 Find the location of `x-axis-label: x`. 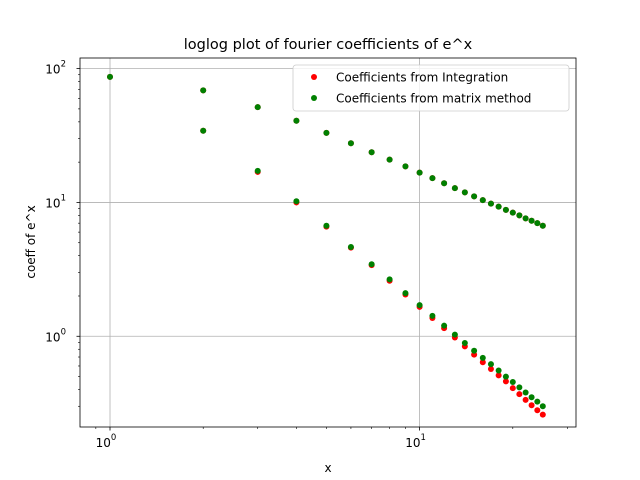

x-axis-label: x is located at coordinates (327, 468).